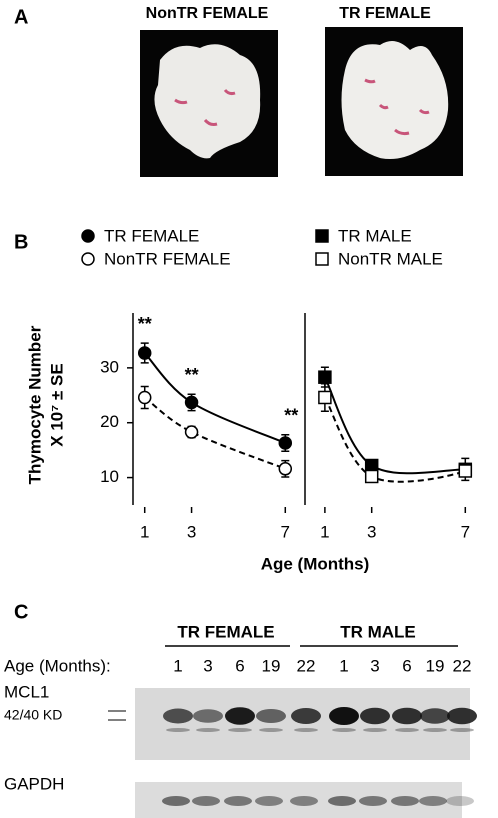 The width and height of the screenshot is (498, 818). Describe the element at coordinates (378, 631) in the screenshot. I see `group-title: TR MALE` at that location.